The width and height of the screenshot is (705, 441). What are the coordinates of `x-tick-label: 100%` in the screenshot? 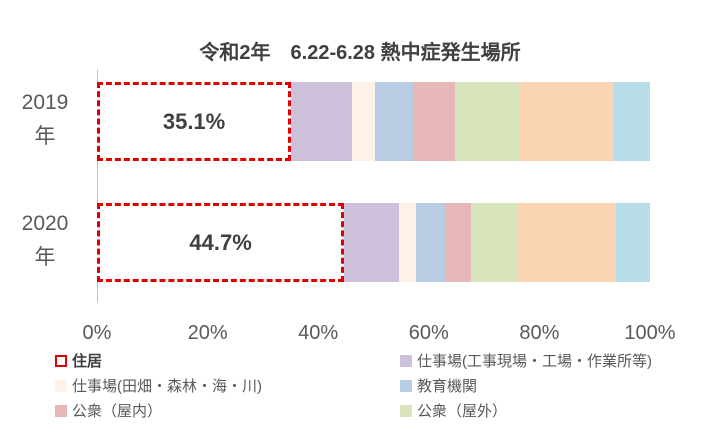 It's located at (650, 333).